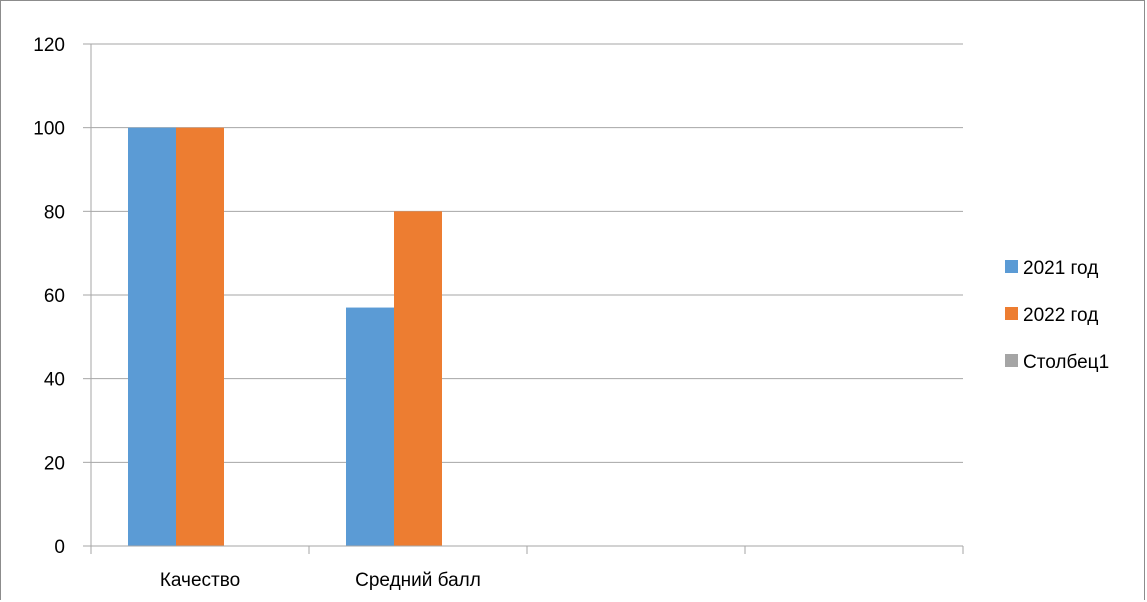 This screenshot has height=602, width=1147. Describe the element at coordinates (49, 45) in the screenshot. I see `y-tick-label: 120` at that location.